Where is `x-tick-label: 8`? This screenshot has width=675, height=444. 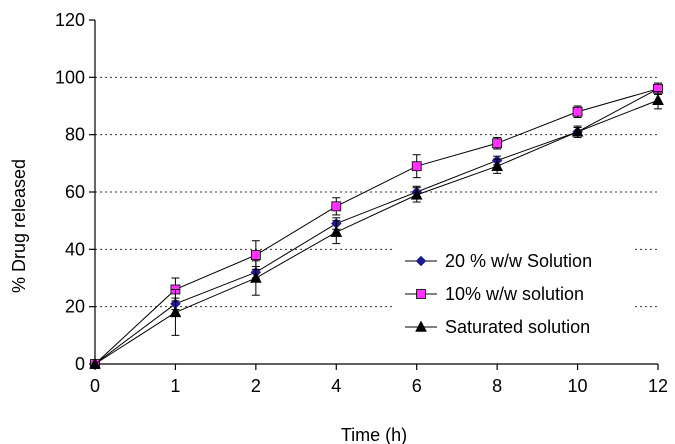 x-tick-label: 8 is located at coordinates (497, 386).